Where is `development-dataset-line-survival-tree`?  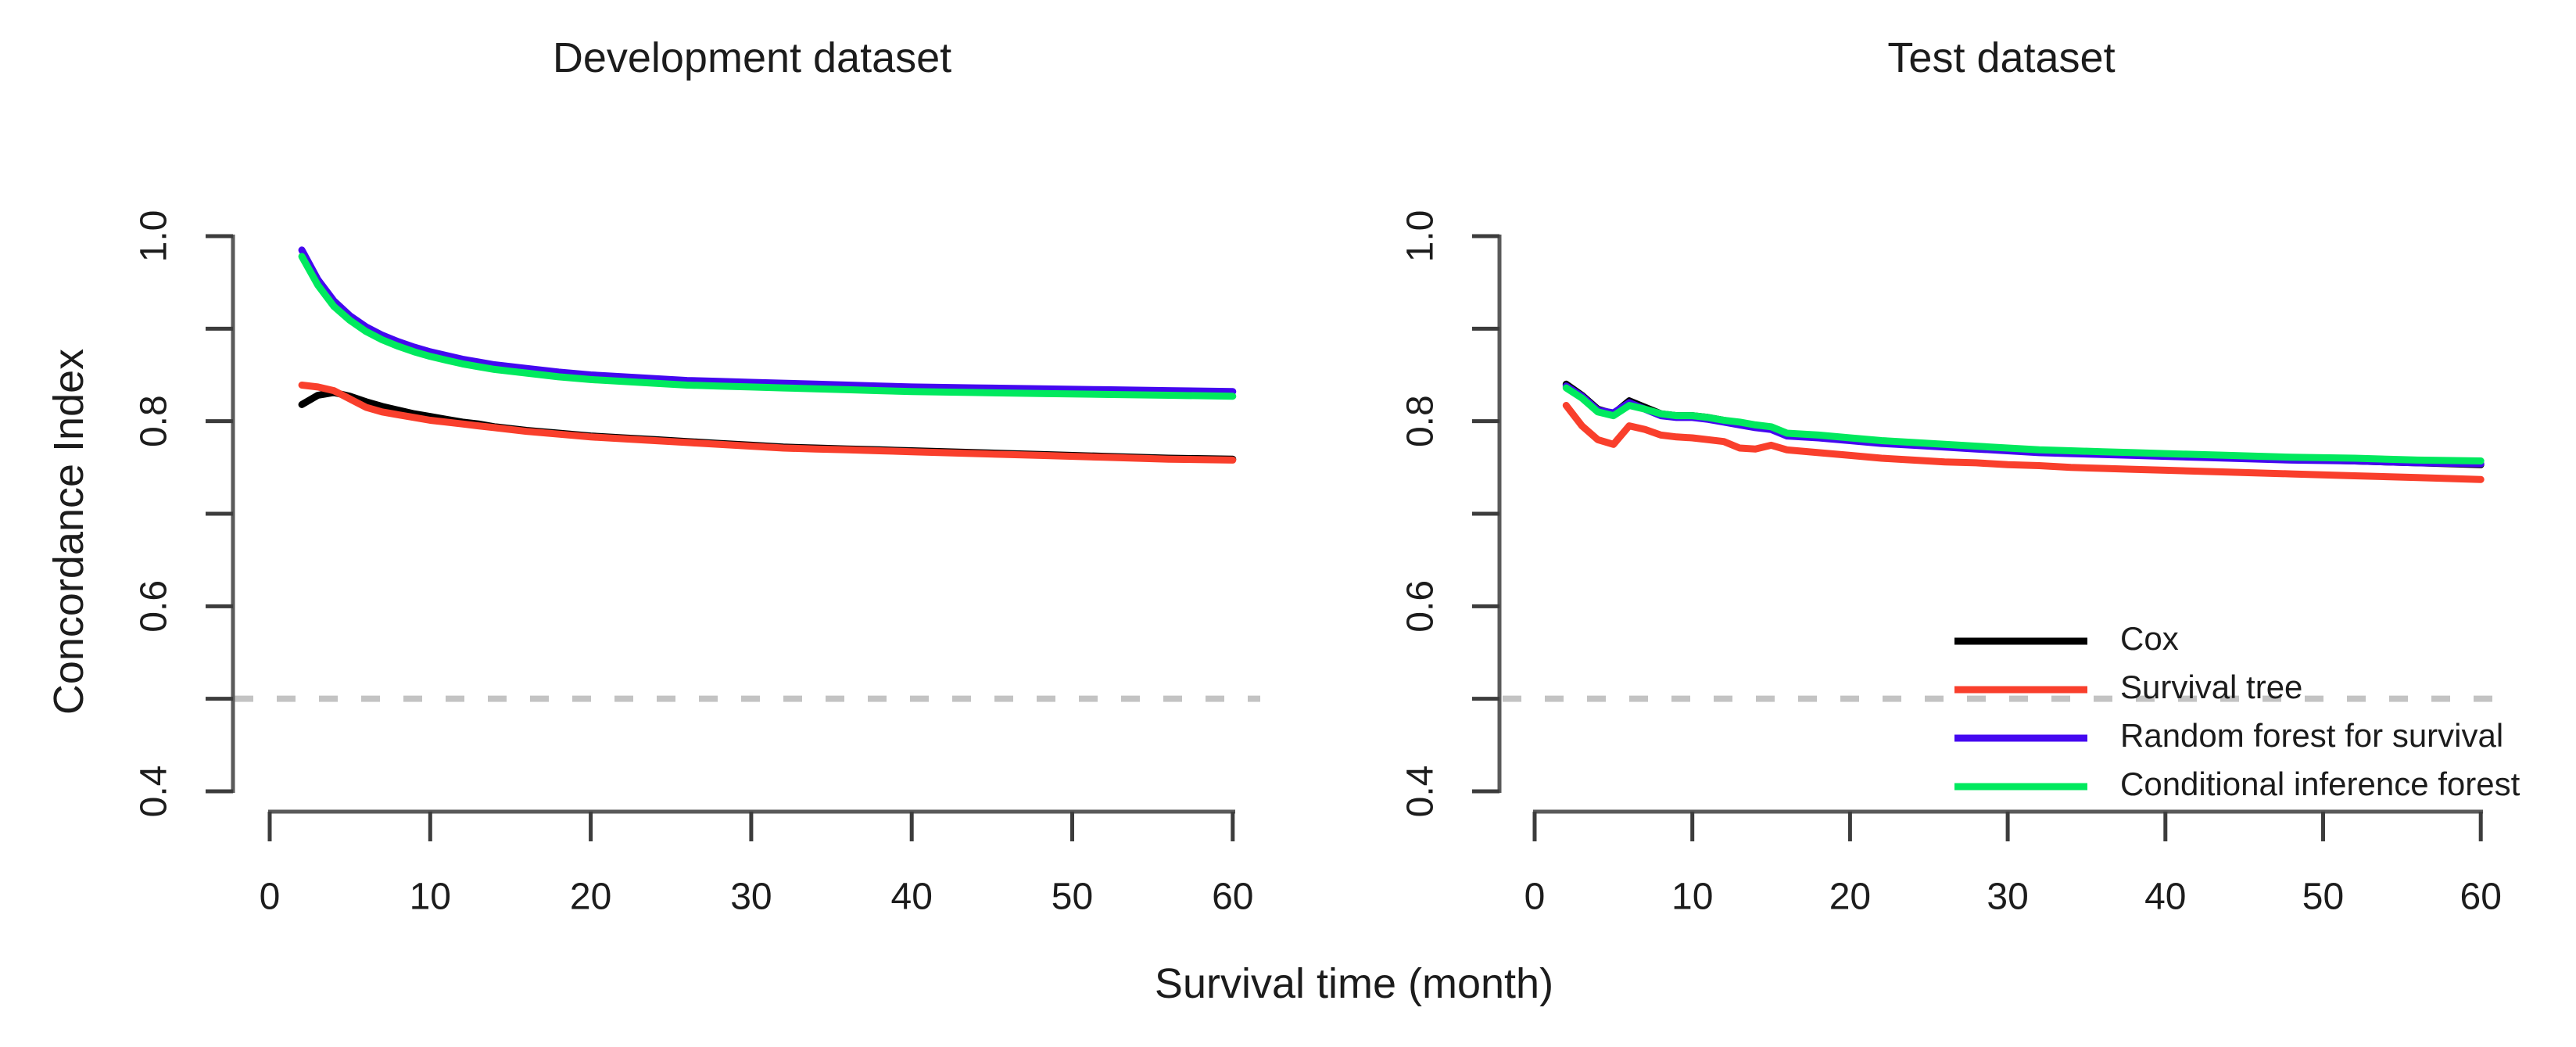 development-dataset-line-survival-tree is located at coordinates (767, 423).